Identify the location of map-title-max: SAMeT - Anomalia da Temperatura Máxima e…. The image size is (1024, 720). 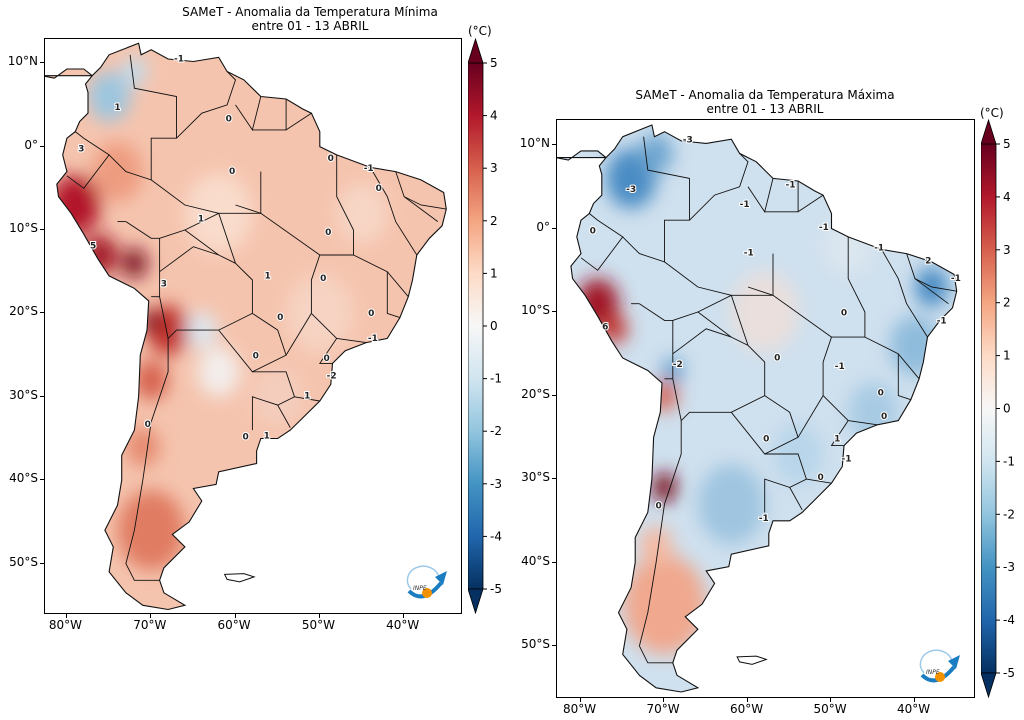
(765, 102).